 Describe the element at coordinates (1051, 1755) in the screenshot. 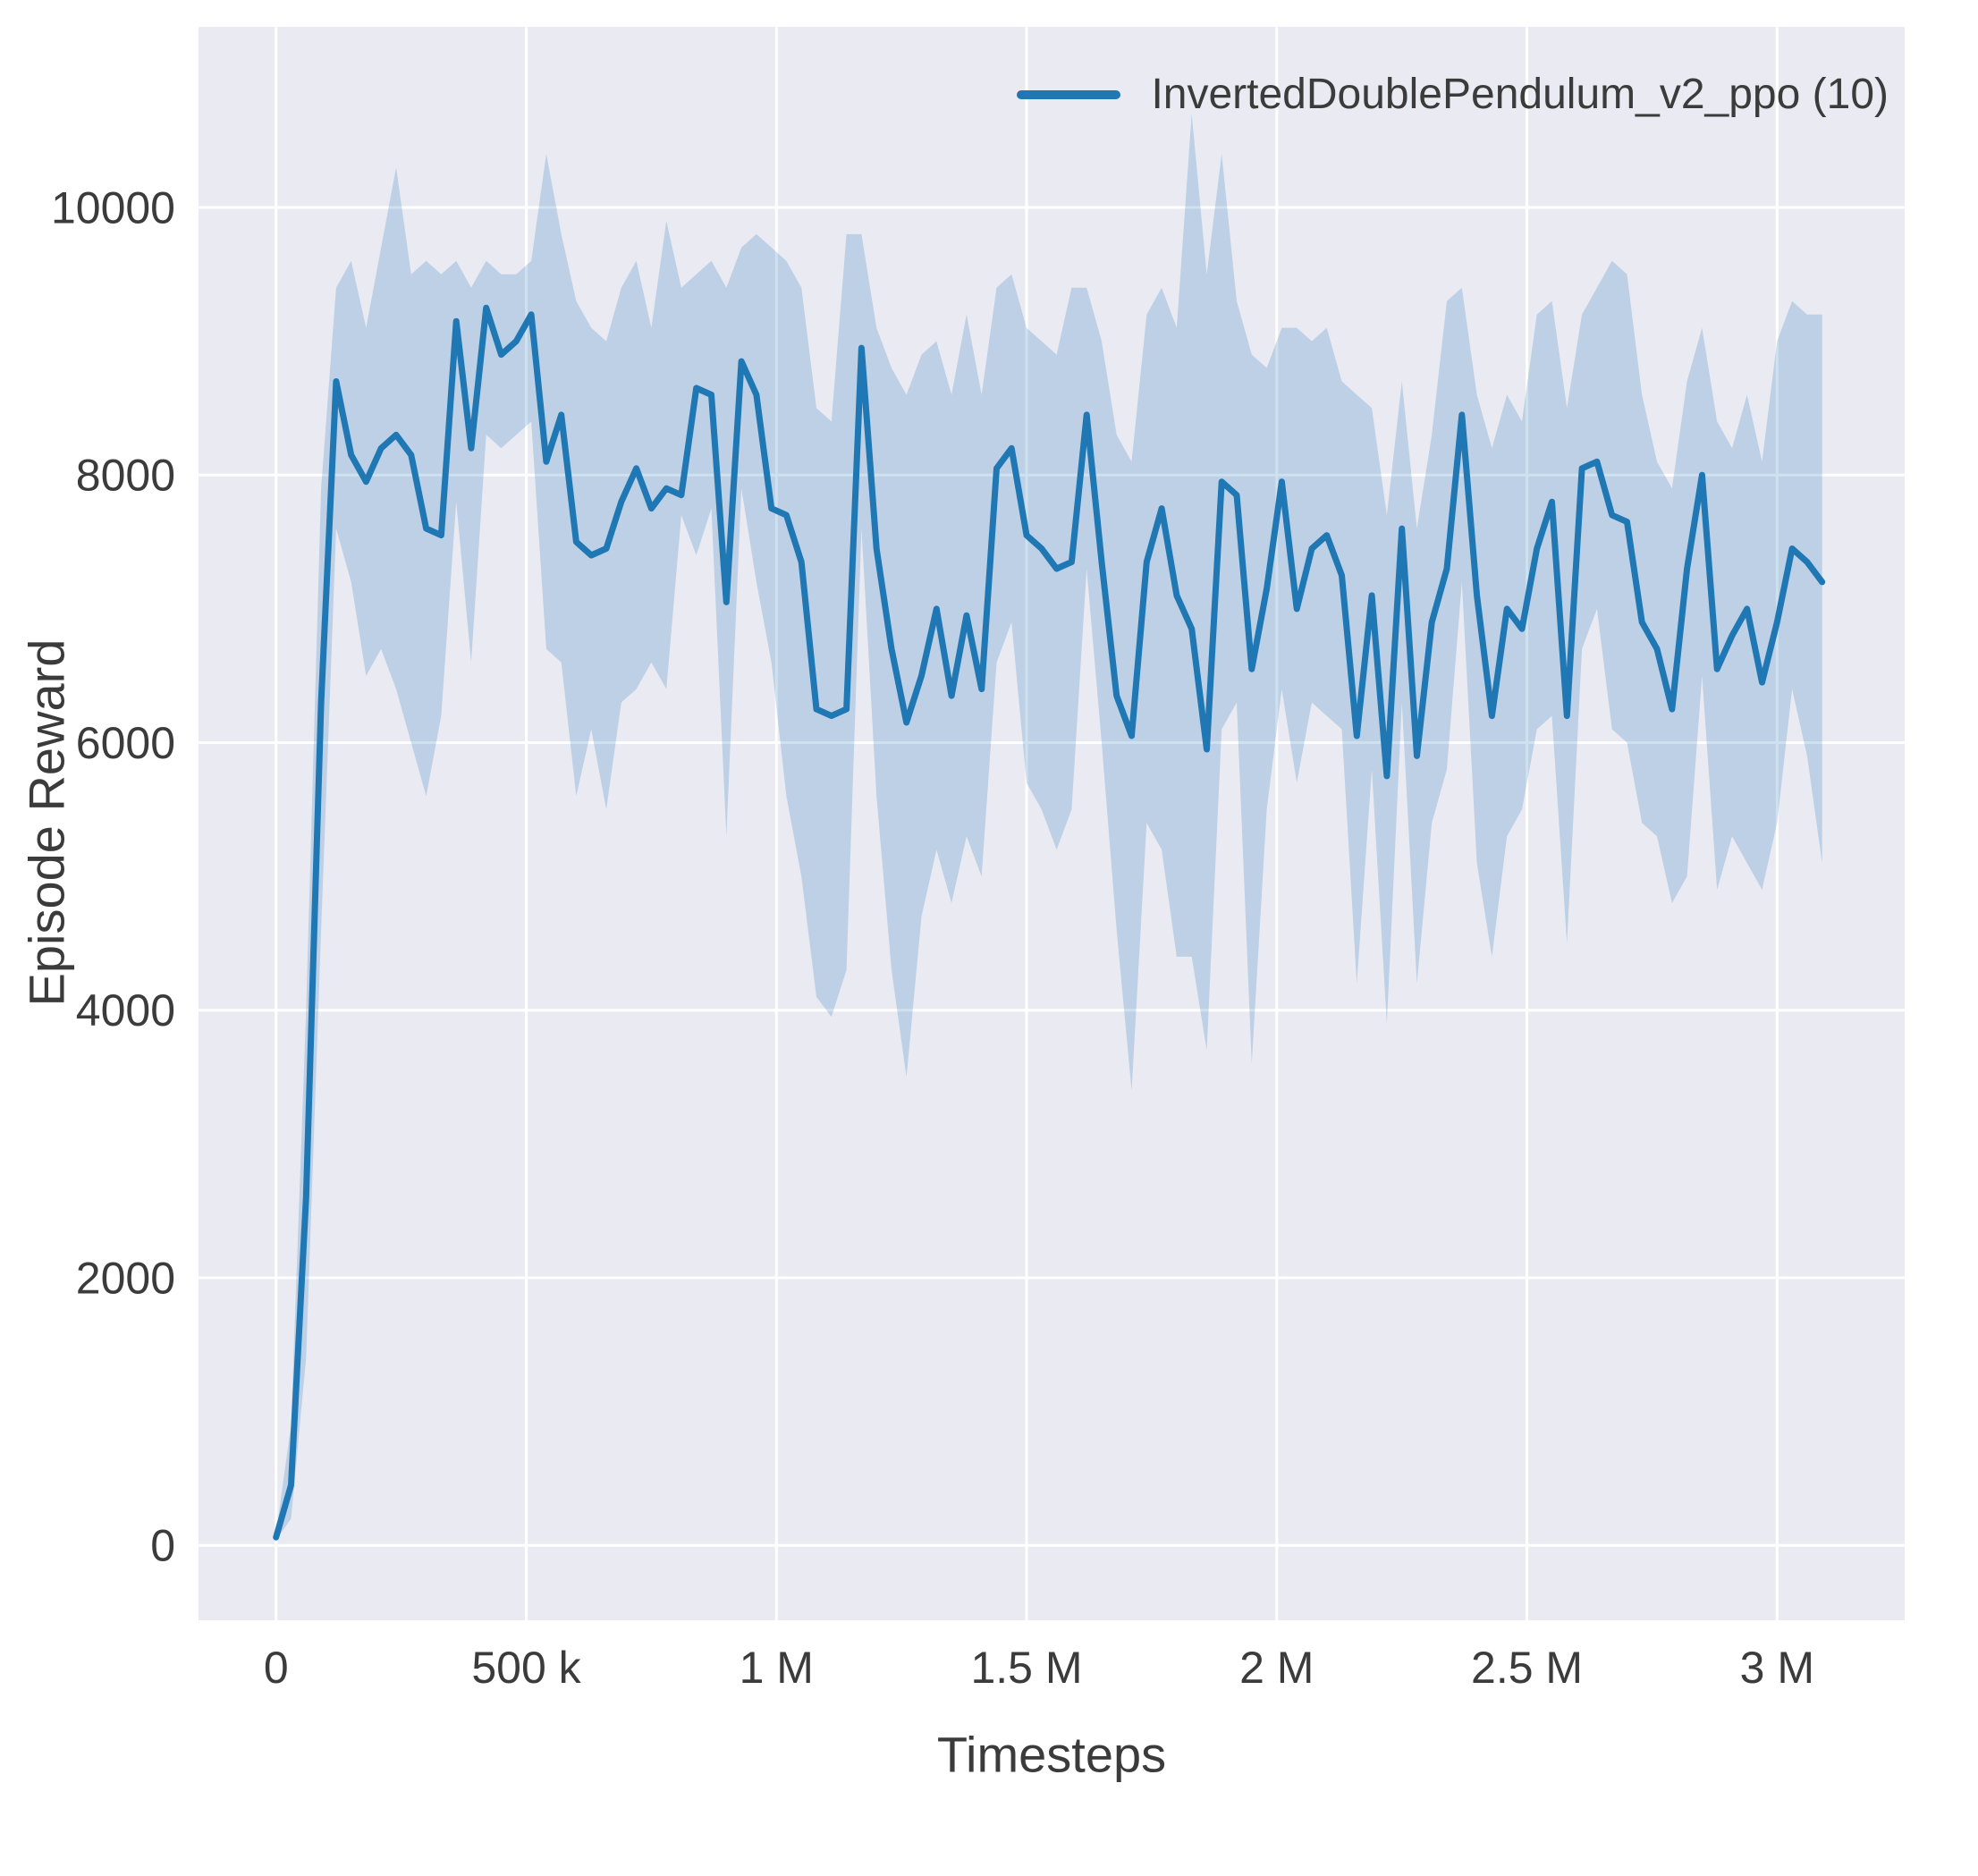

I see `x-axis-label: Timesteps` at that location.